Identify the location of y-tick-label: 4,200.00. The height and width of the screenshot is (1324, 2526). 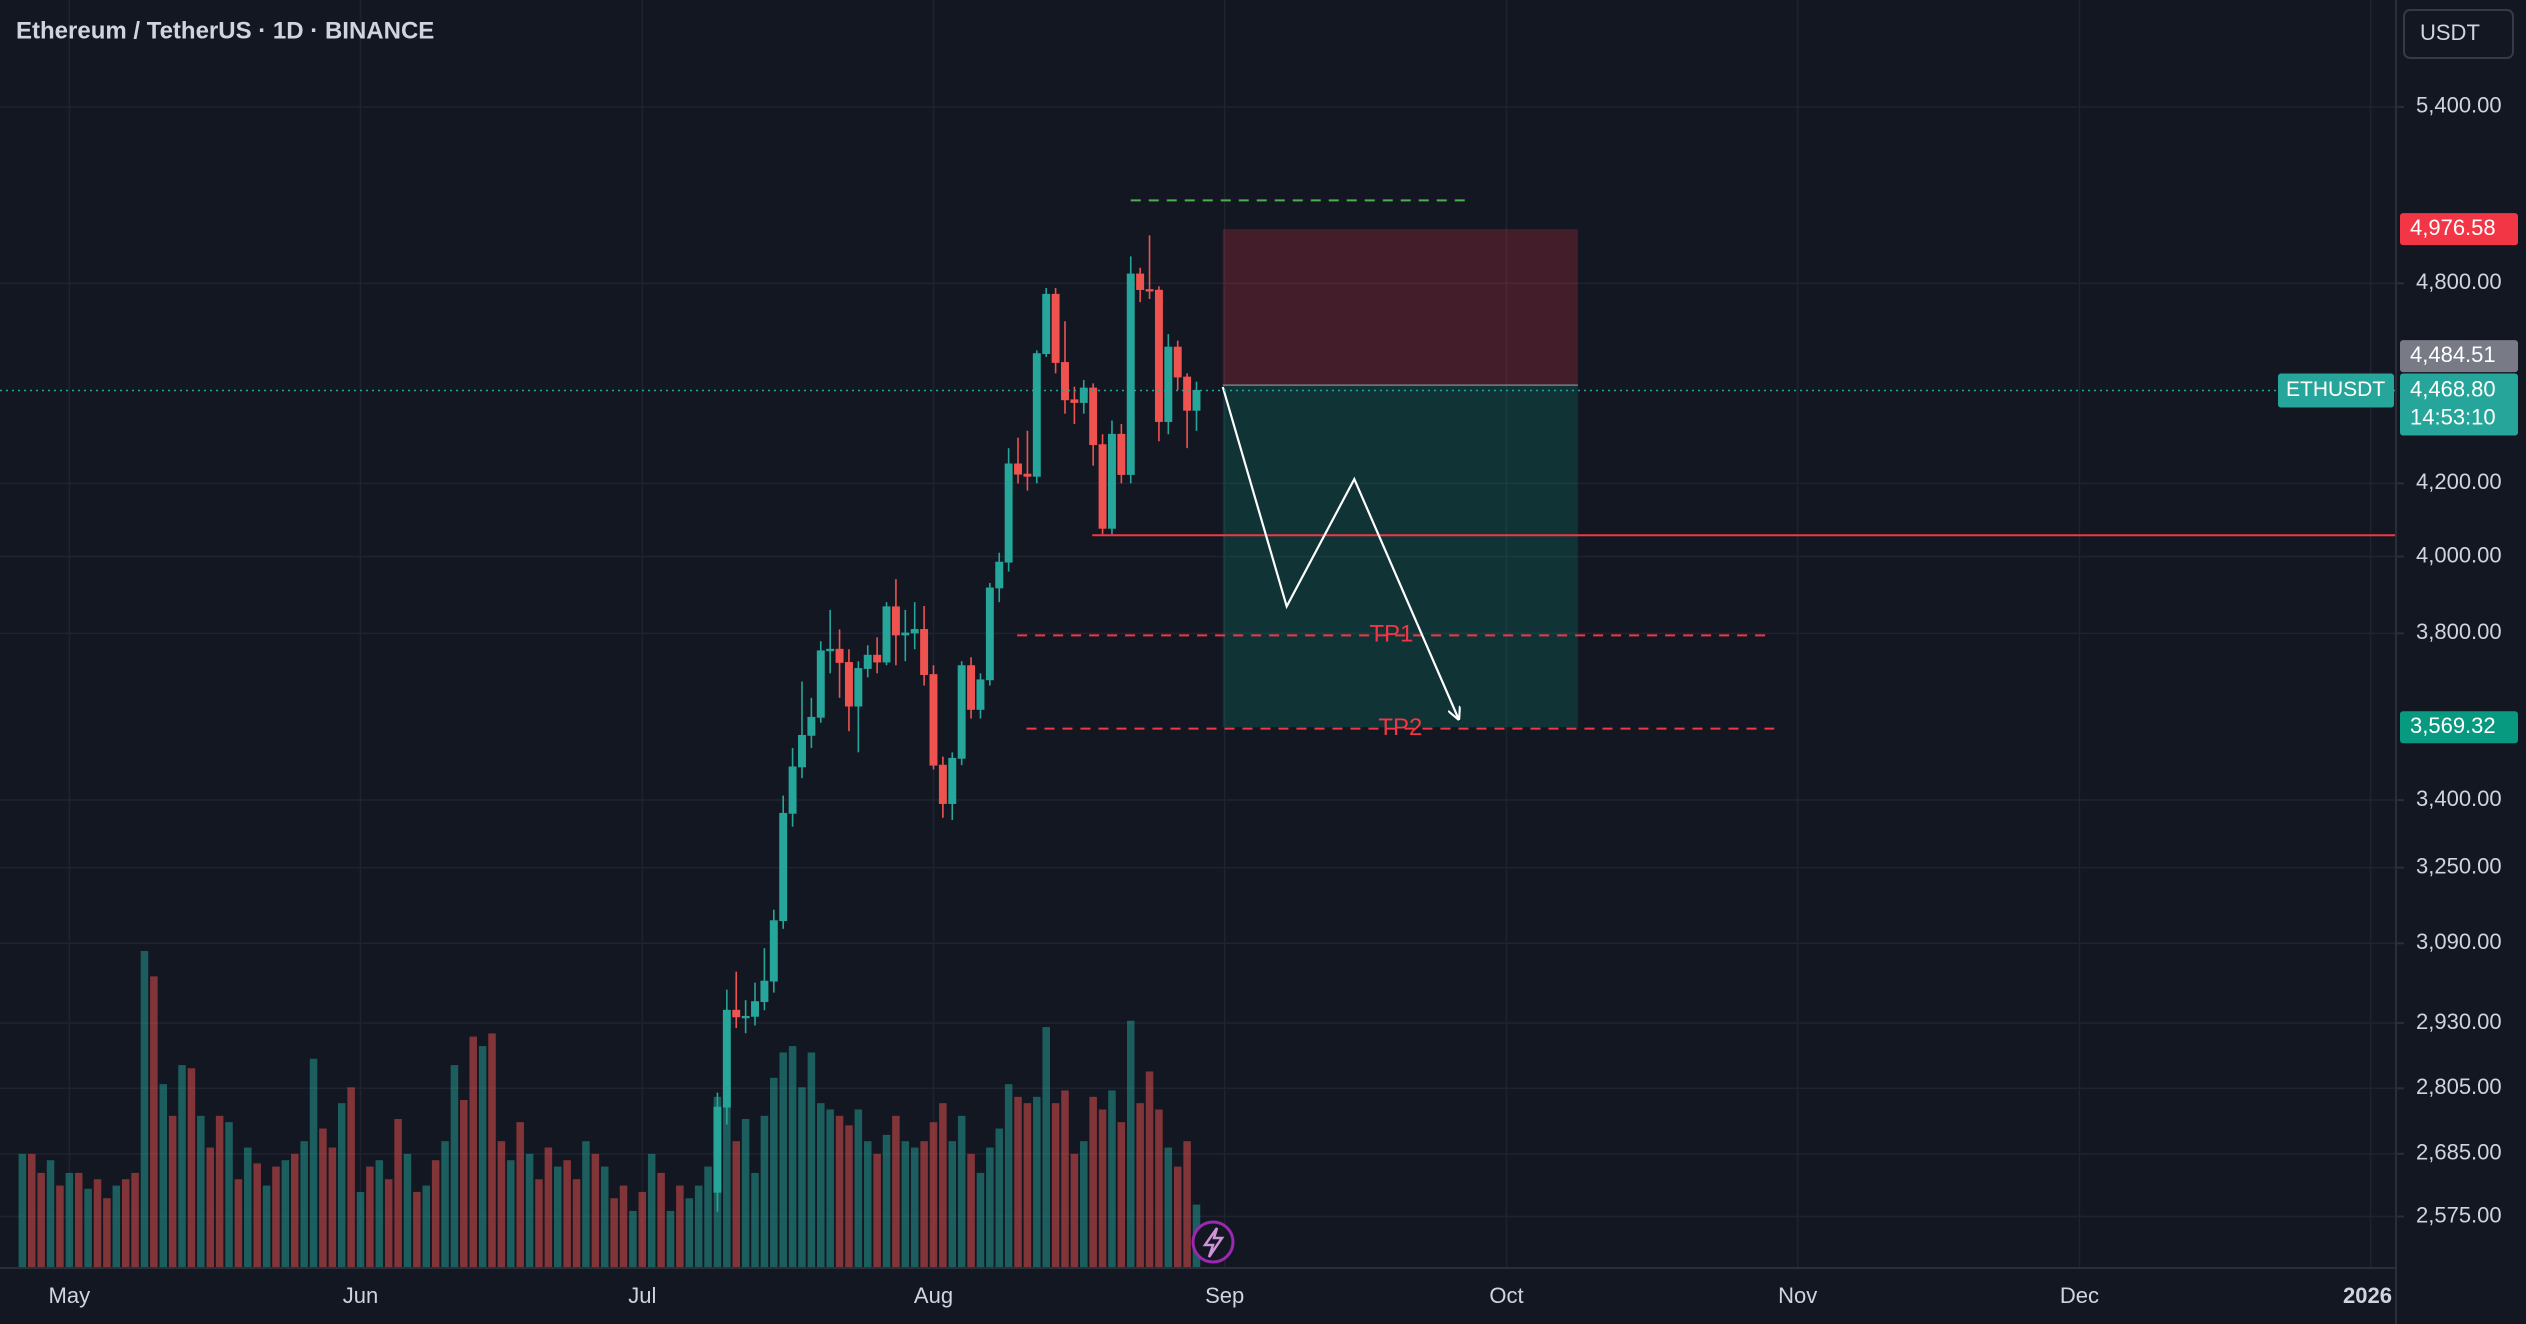
(2459, 481).